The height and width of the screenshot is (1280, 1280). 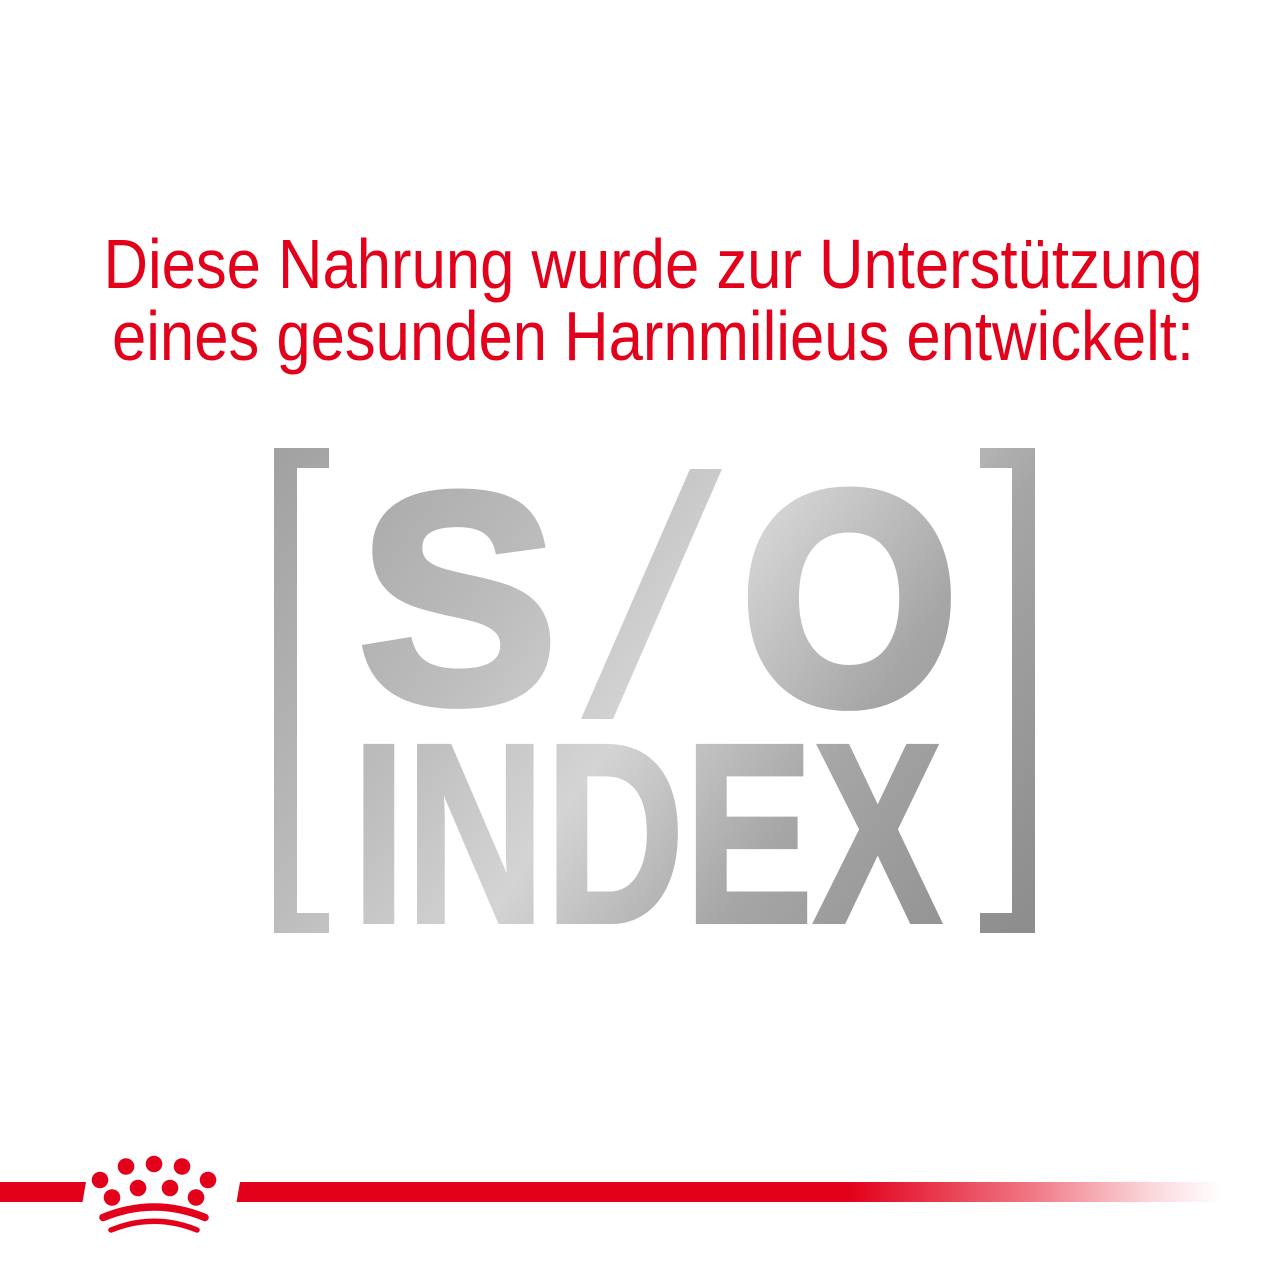 I want to click on right-bracket-glyph, so click(x=1007, y=690).